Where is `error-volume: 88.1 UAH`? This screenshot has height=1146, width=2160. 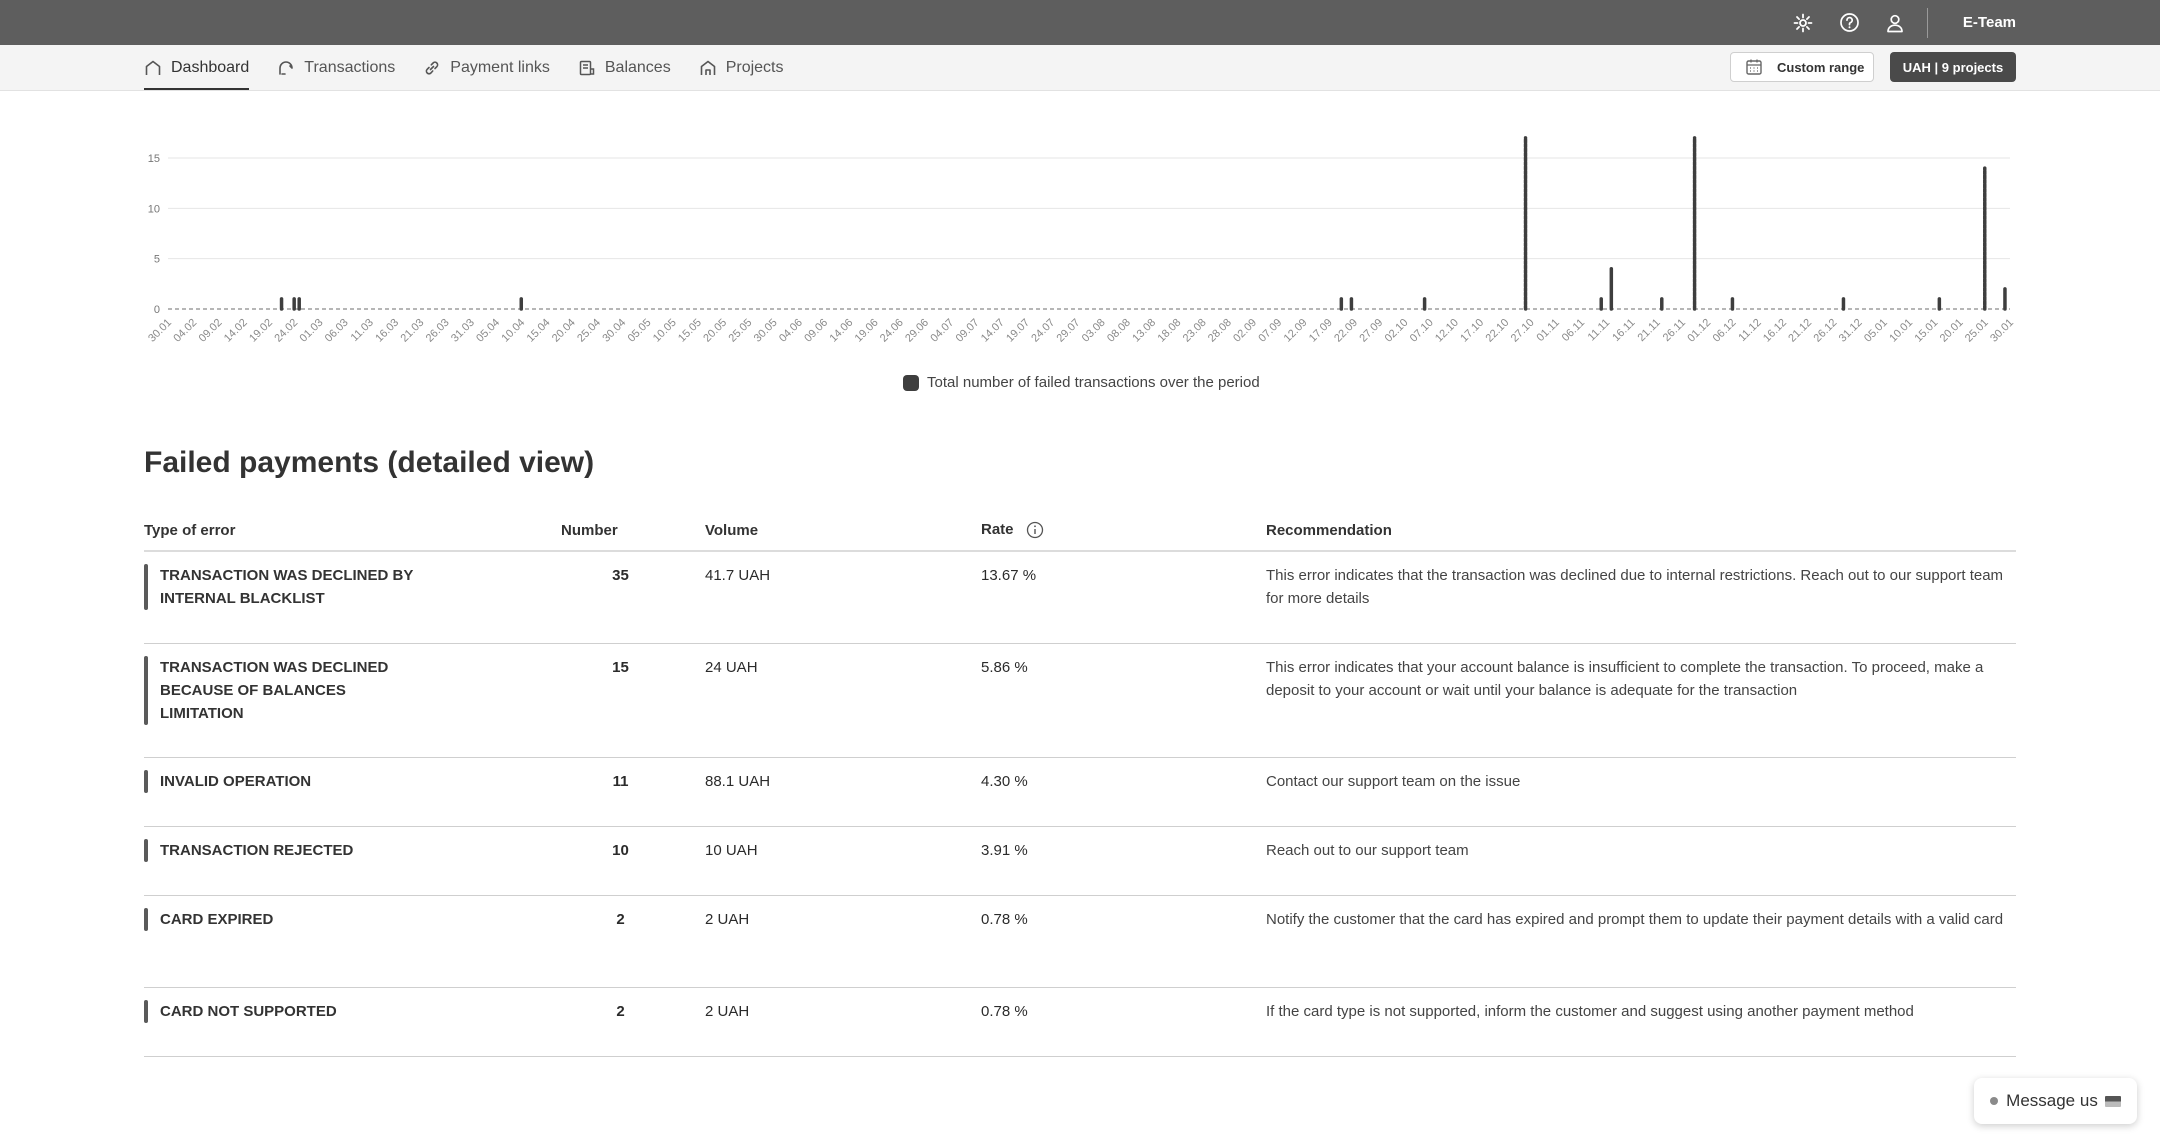
error-volume: 88.1 UAH is located at coordinates (738, 781).